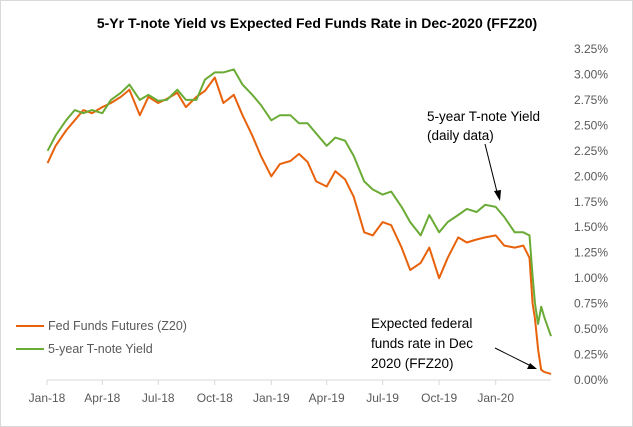 This screenshot has width=633, height=427. Describe the element at coordinates (591, 74) in the screenshot. I see `y-tick-label: 3.00%` at that location.